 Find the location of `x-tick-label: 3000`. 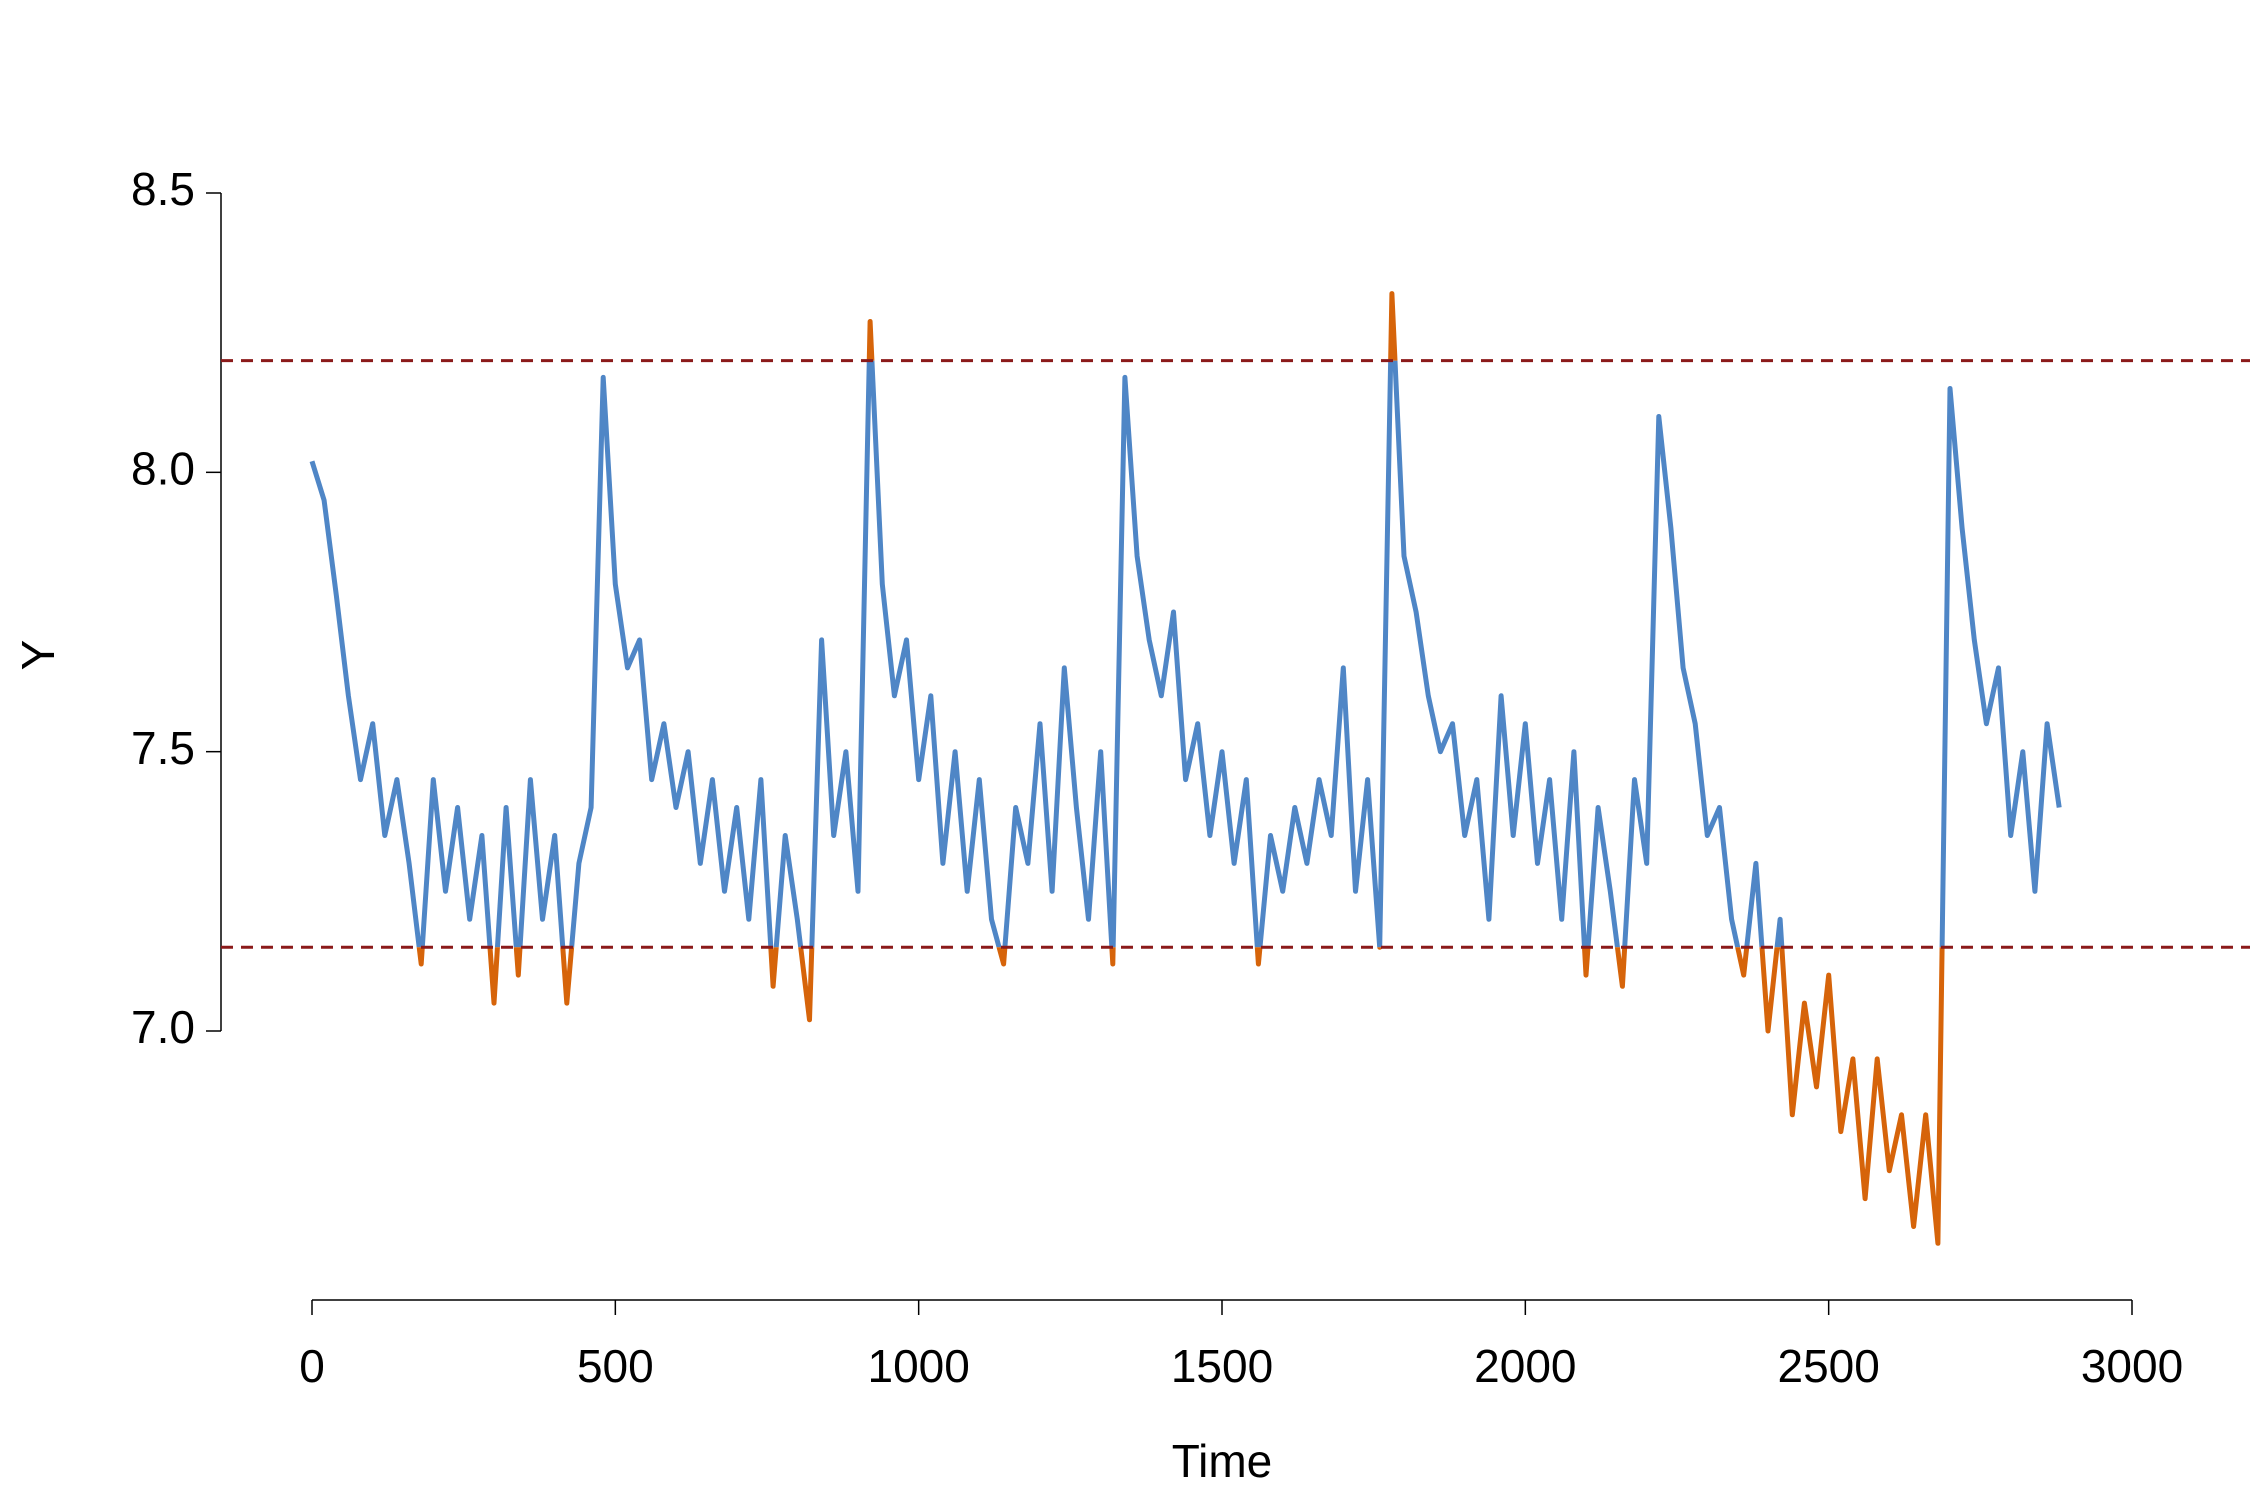

x-tick-label: 3000 is located at coordinates (2132, 1366).